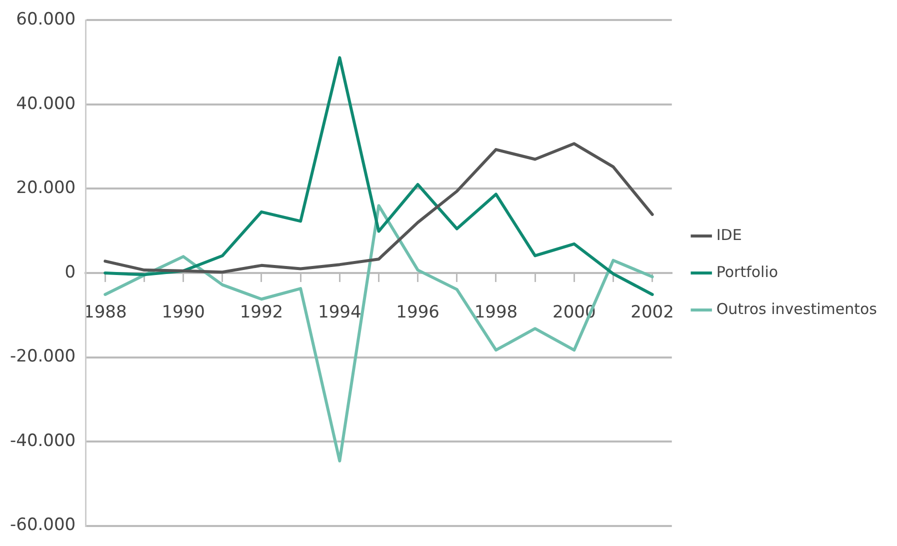 This screenshot has width=897, height=546. Describe the element at coordinates (183, 312) in the screenshot. I see `x-tick-label: 1990` at that location.